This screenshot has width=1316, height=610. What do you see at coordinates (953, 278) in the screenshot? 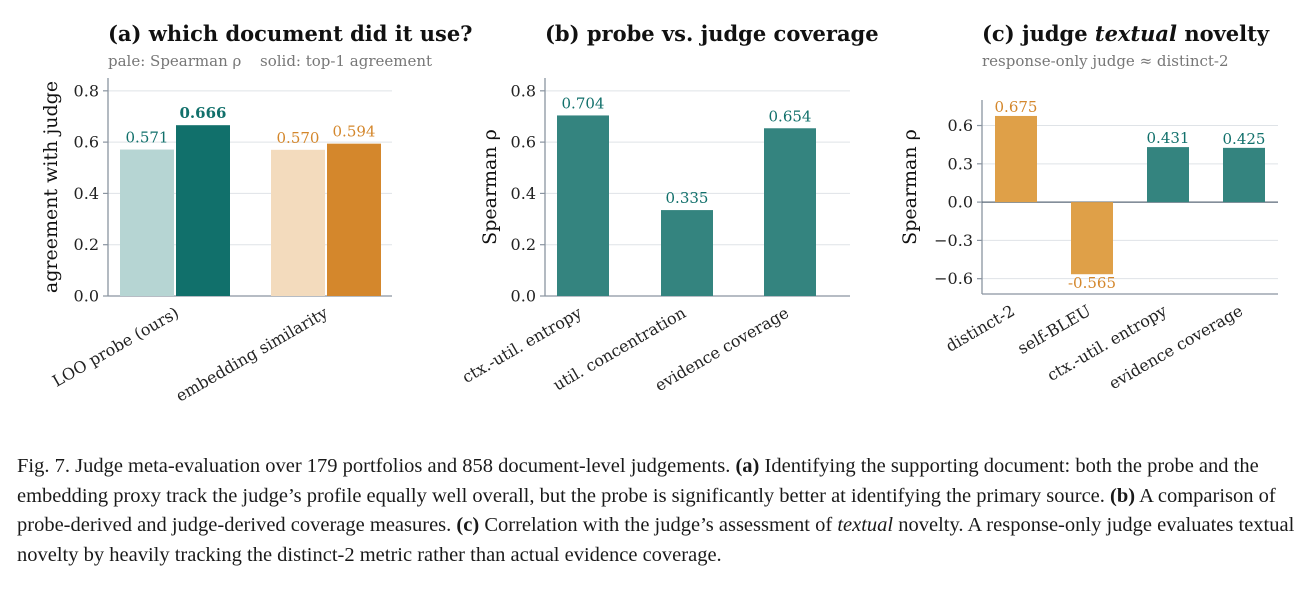
I see `chart-c-ytick-label: −0.6` at bounding box center [953, 278].